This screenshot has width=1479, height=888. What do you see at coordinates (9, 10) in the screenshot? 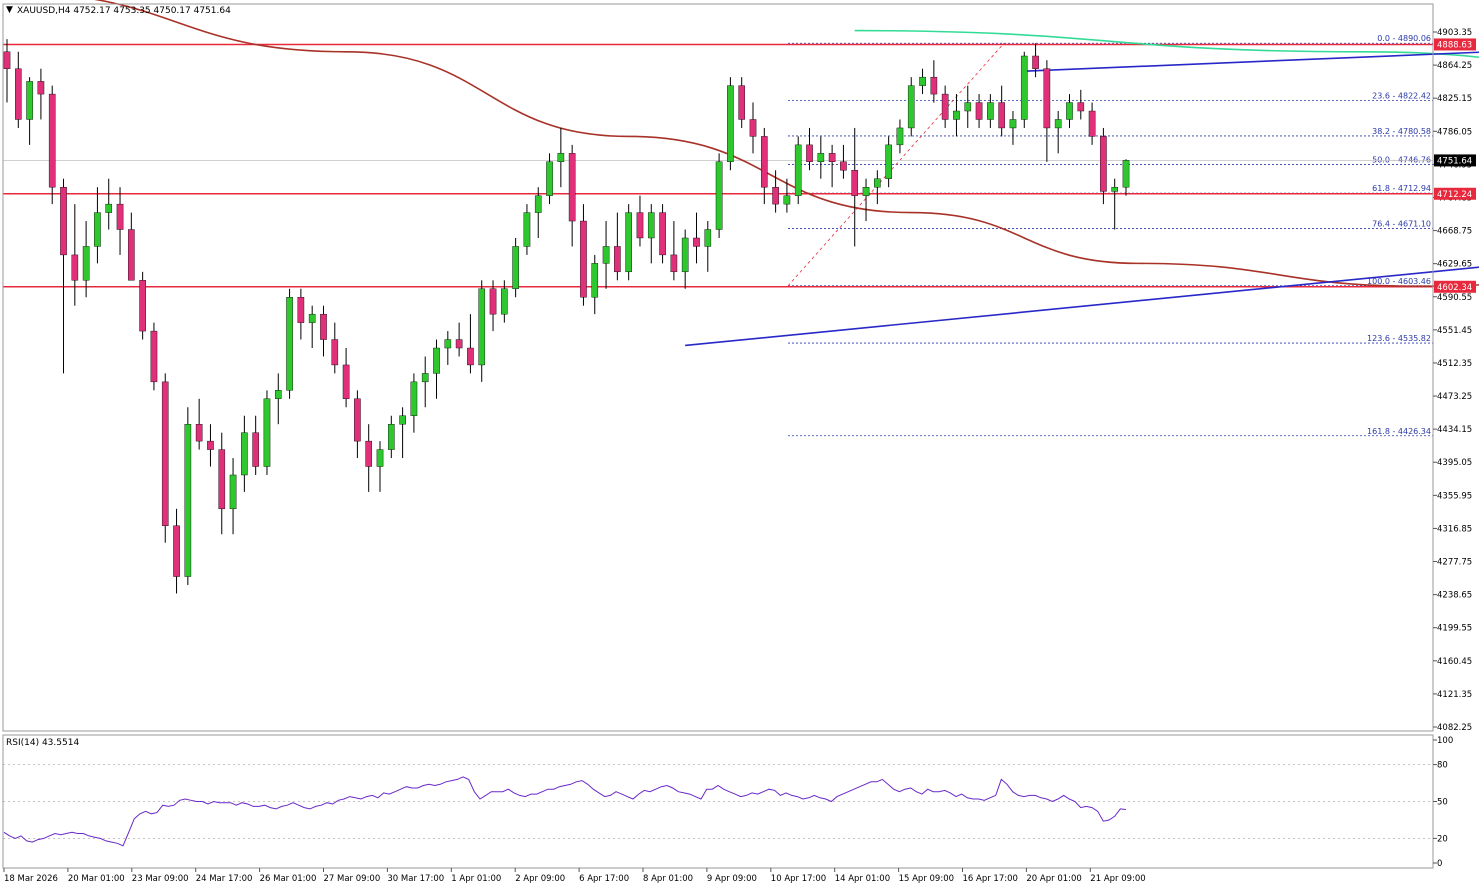
I see `header-triangle-icon: ▼` at bounding box center [9, 10].